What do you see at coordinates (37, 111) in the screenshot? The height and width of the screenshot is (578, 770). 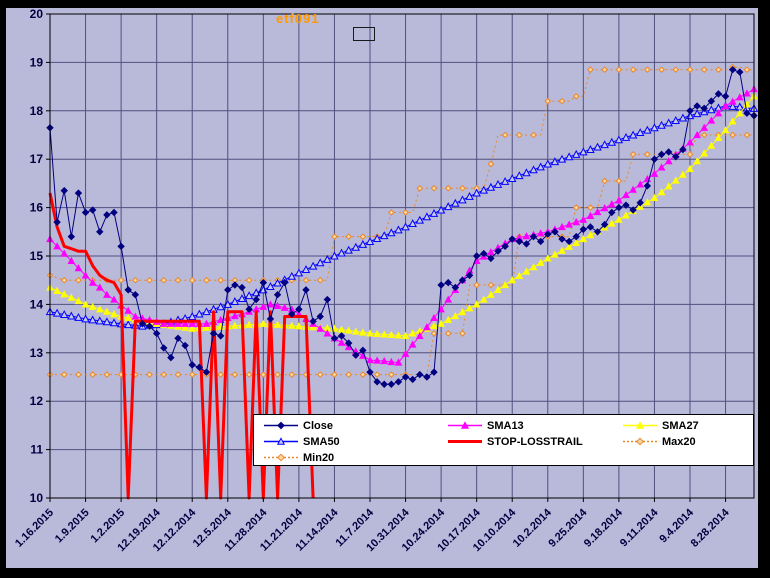 I see `y-tick-label: 18` at bounding box center [37, 111].